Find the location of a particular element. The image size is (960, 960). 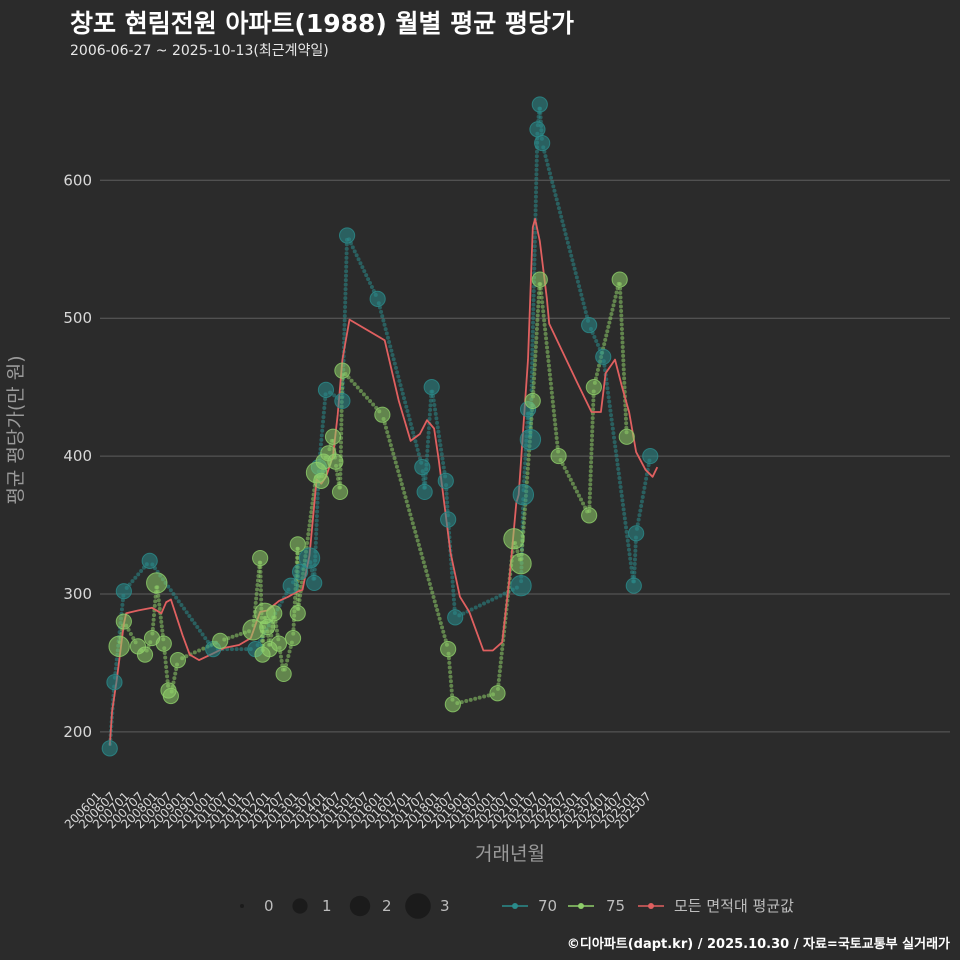

y-tick-label: 500 is located at coordinates (77, 318).